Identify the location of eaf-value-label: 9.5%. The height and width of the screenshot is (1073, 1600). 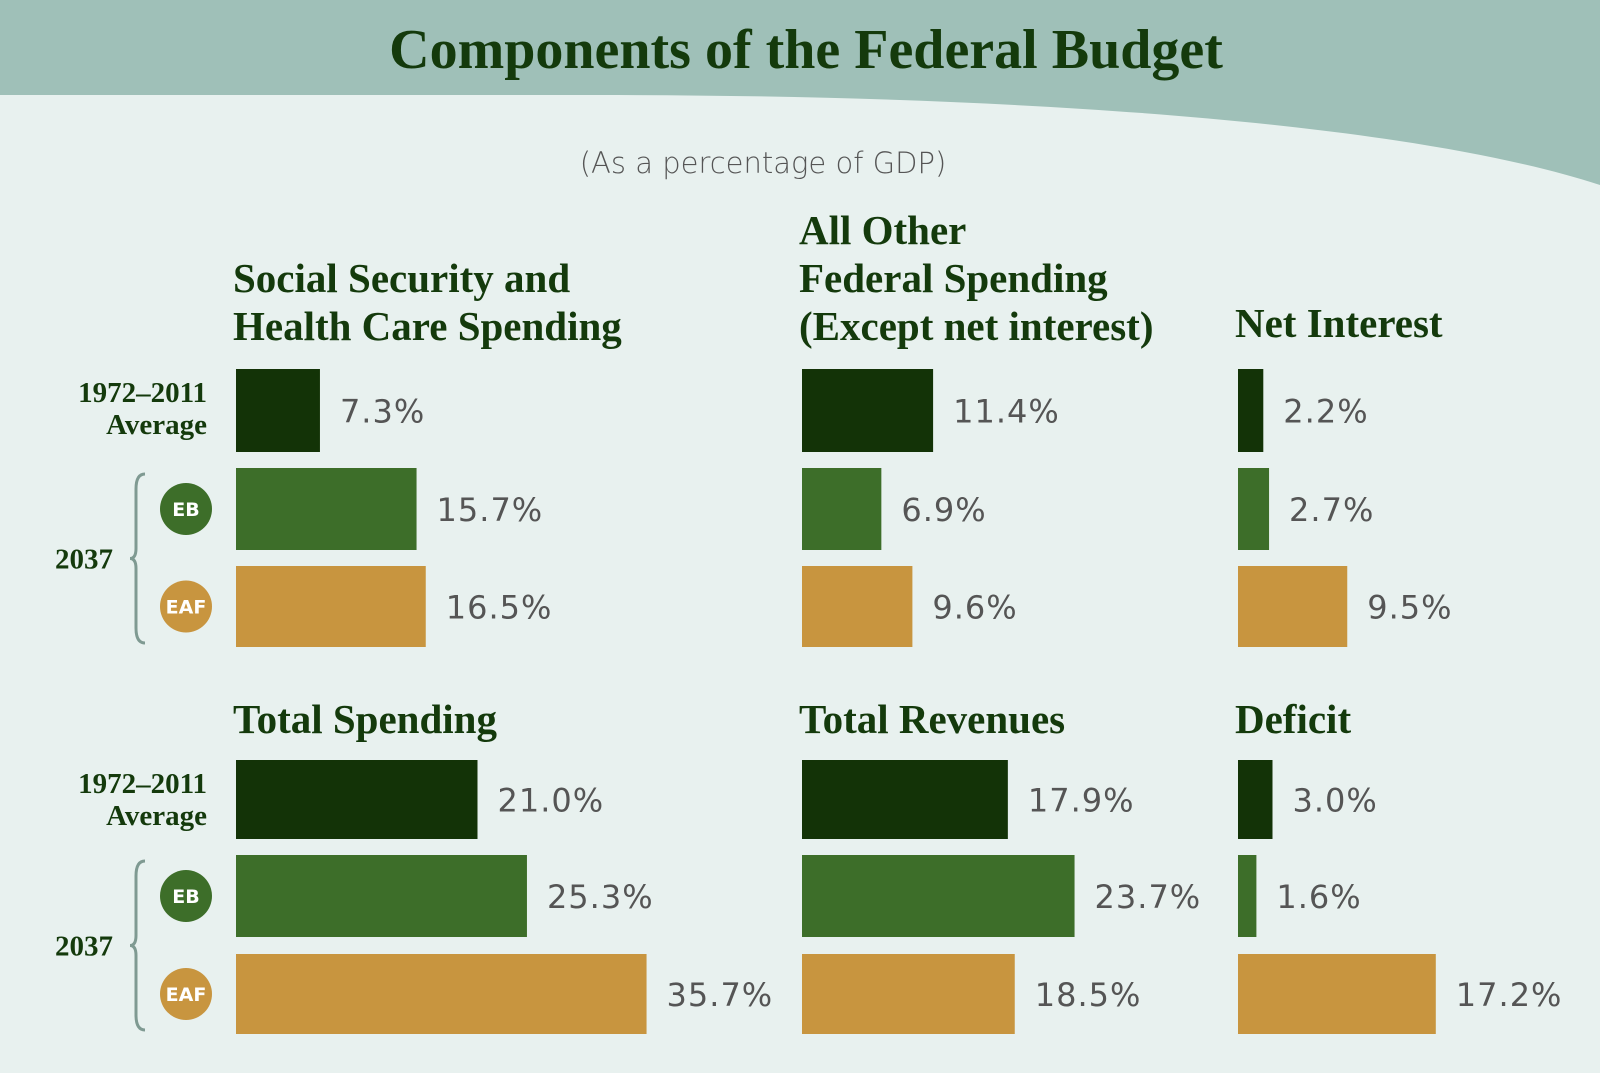
(1409, 608).